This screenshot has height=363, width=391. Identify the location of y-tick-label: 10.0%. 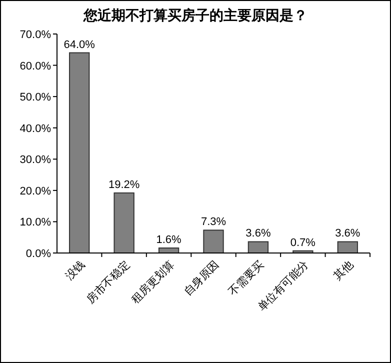
(36, 222).